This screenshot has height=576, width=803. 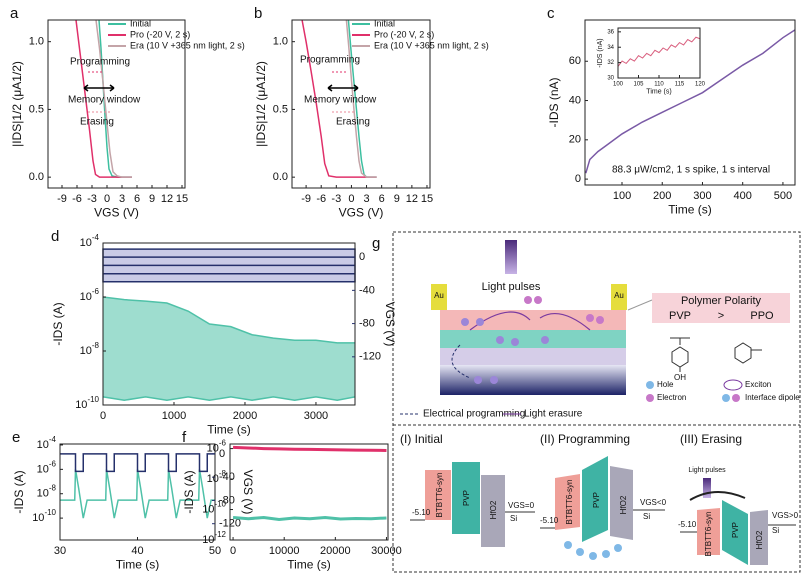 I want to click on y-tick-label: 1.0, so click(x=36, y=42).